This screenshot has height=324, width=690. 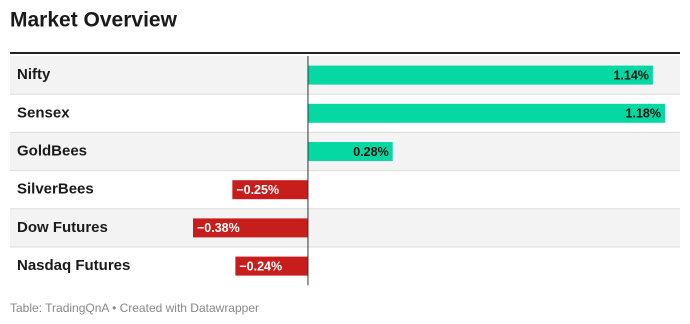 I want to click on row-label: GoldBees, so click(x=52, y=150).